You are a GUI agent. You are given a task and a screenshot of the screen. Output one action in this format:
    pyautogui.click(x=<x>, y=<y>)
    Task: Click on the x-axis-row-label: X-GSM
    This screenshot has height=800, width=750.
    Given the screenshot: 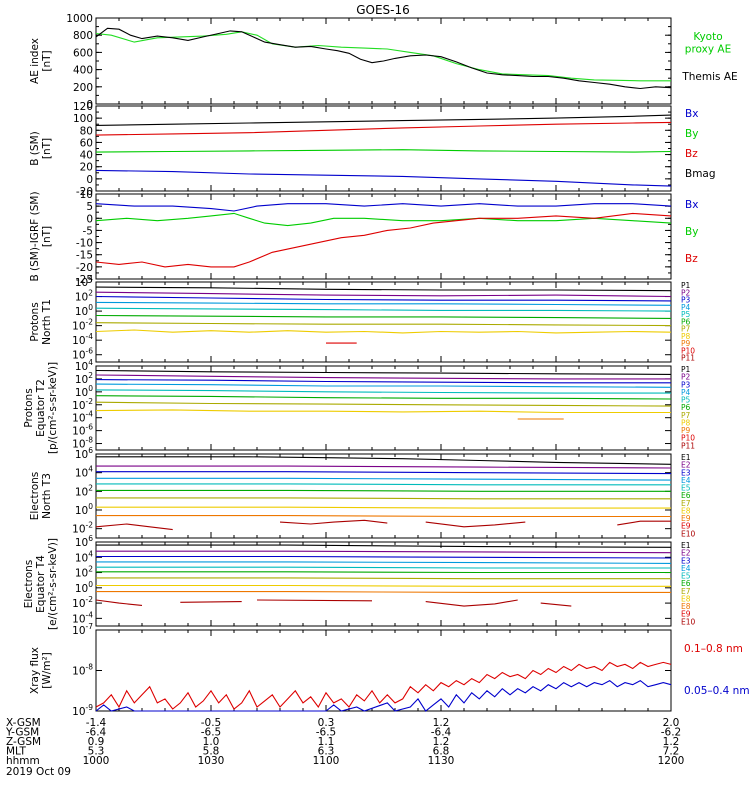 What is the action you would take?
    pyautogui.click(x=23, y=723)
    